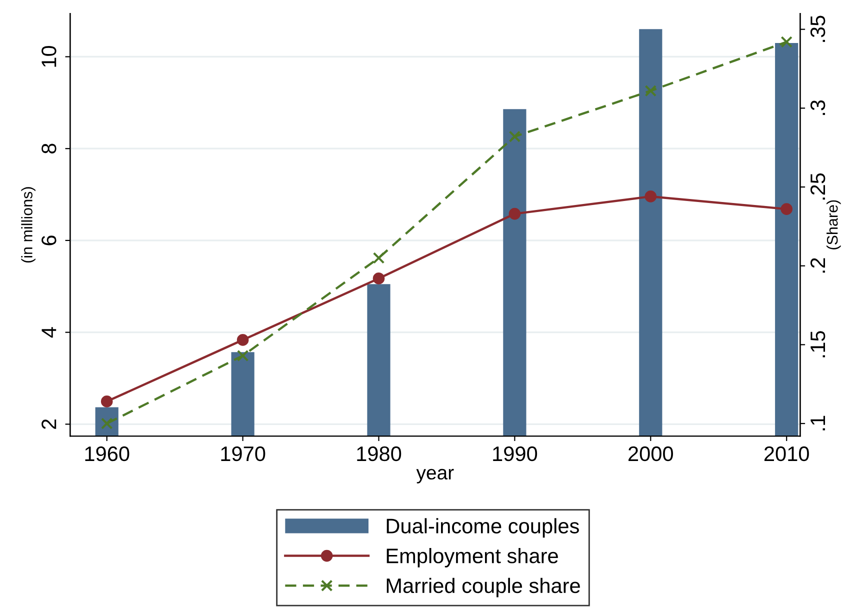  What do you see at coordinates (49, 56) in the screenshot?
I see `y-tick-label: 10` at bounding box center [49, 56].